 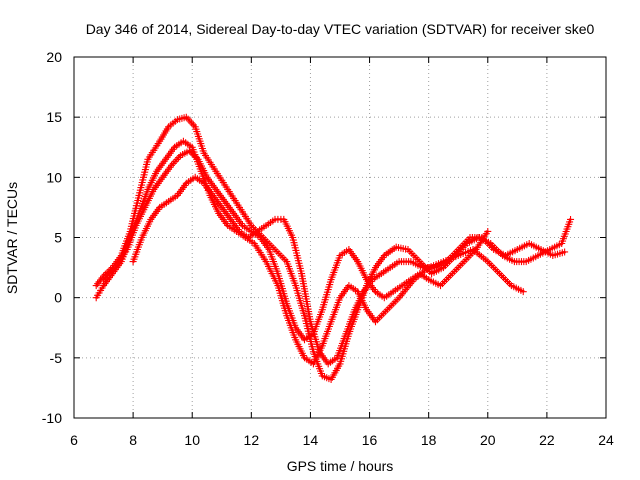 I want to click on y-tick-label: 10, so click(x=54, y=177).